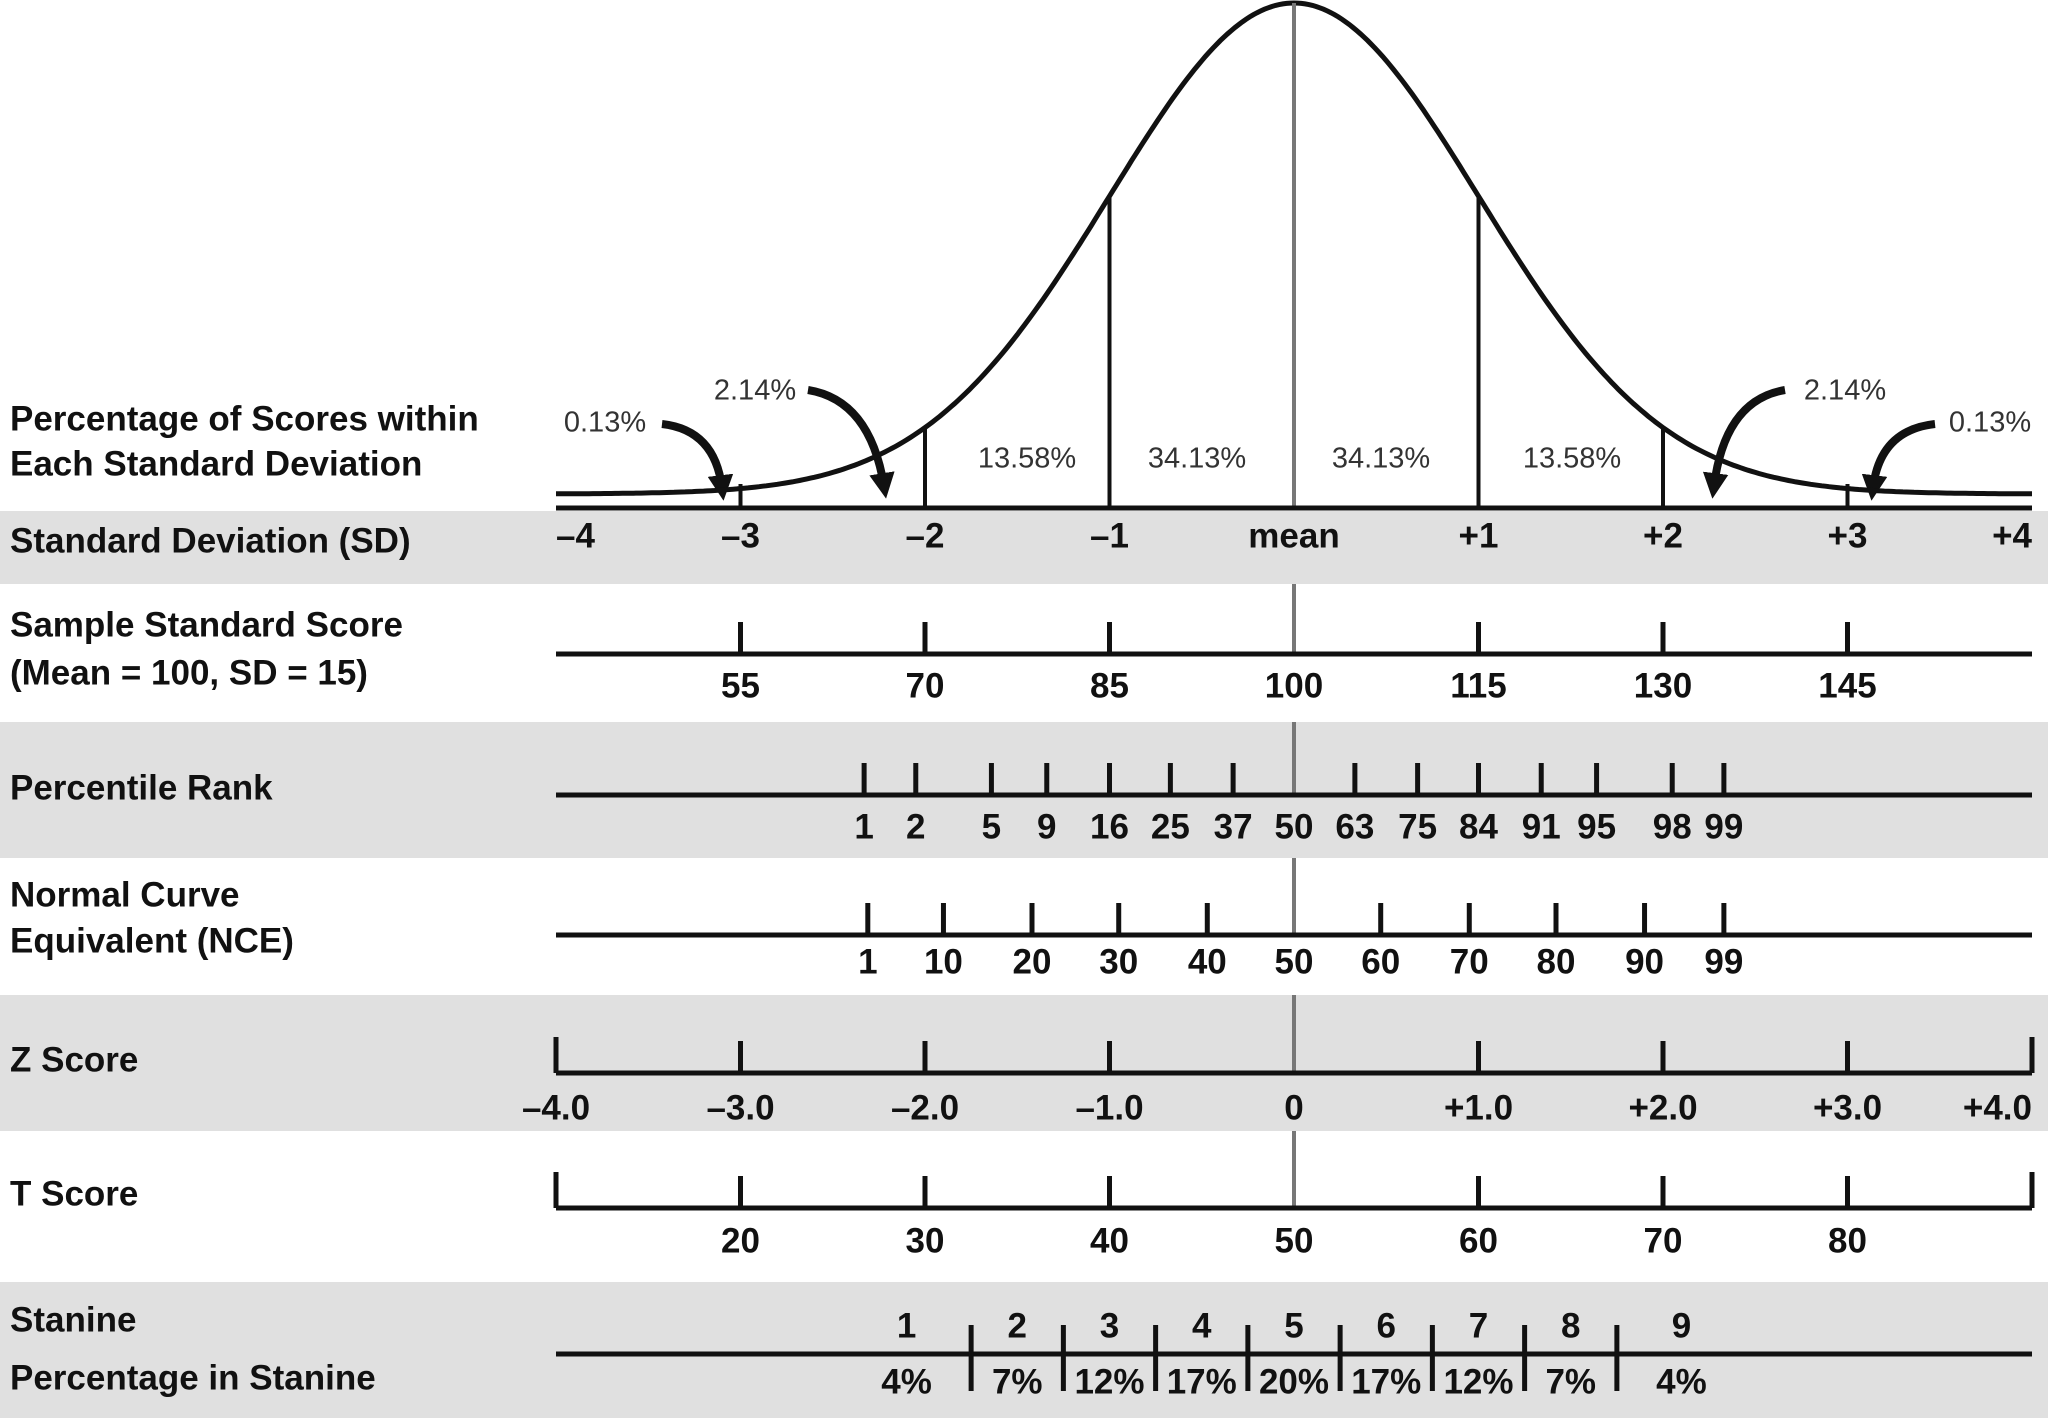 The height and width of the screenshot is (1418, 2048). I want to click on stanine-number: 7, so click(1478, 1325).